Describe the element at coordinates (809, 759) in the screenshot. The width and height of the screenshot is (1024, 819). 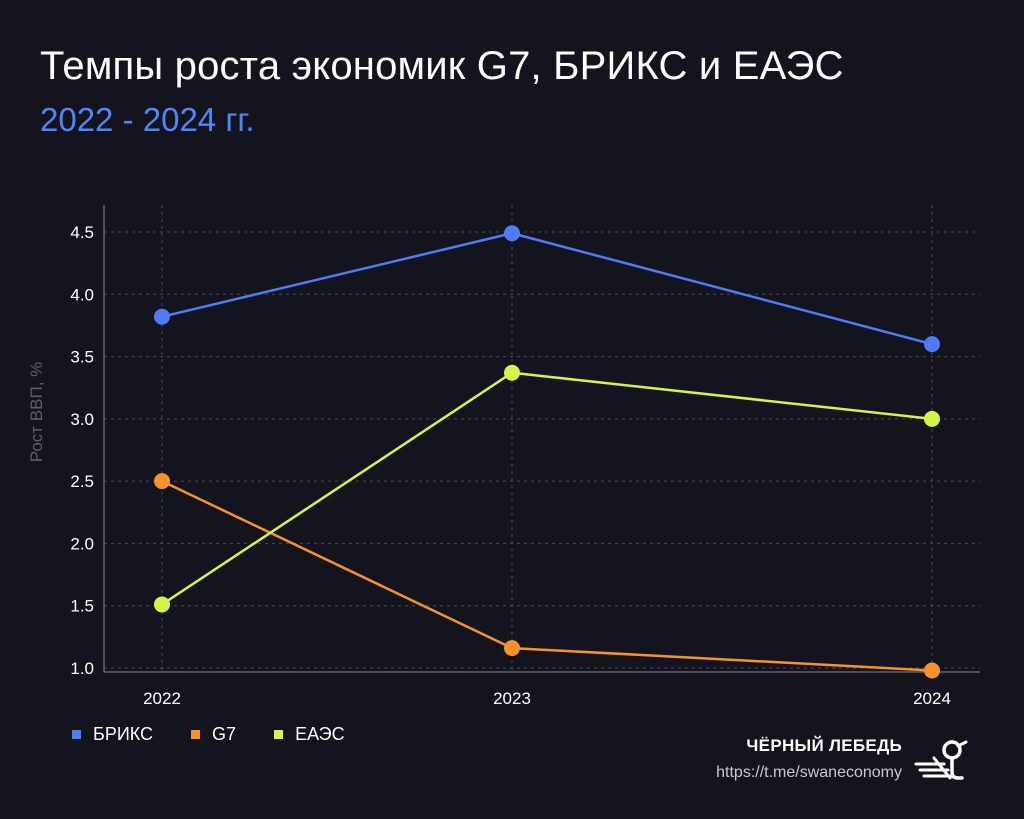
I see `brand-block: ЧЁРНЫЙ ЛЕБЕДЬ https://t.me/swaneconomy` at that location.